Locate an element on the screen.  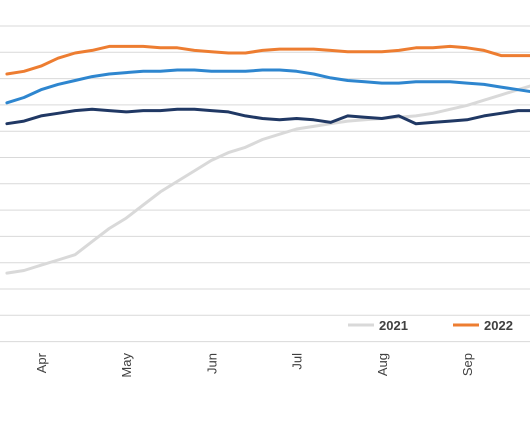
x-tick-label: Sep is located at coordinates (467, 364).